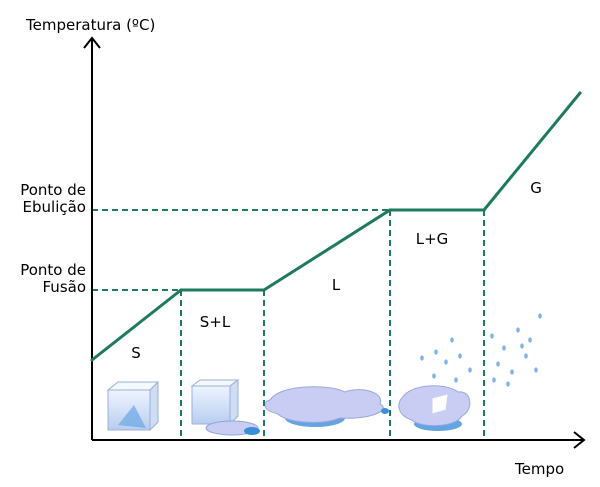  I want to click on y-tick-label-line: Ebulição, so click(54, 207).